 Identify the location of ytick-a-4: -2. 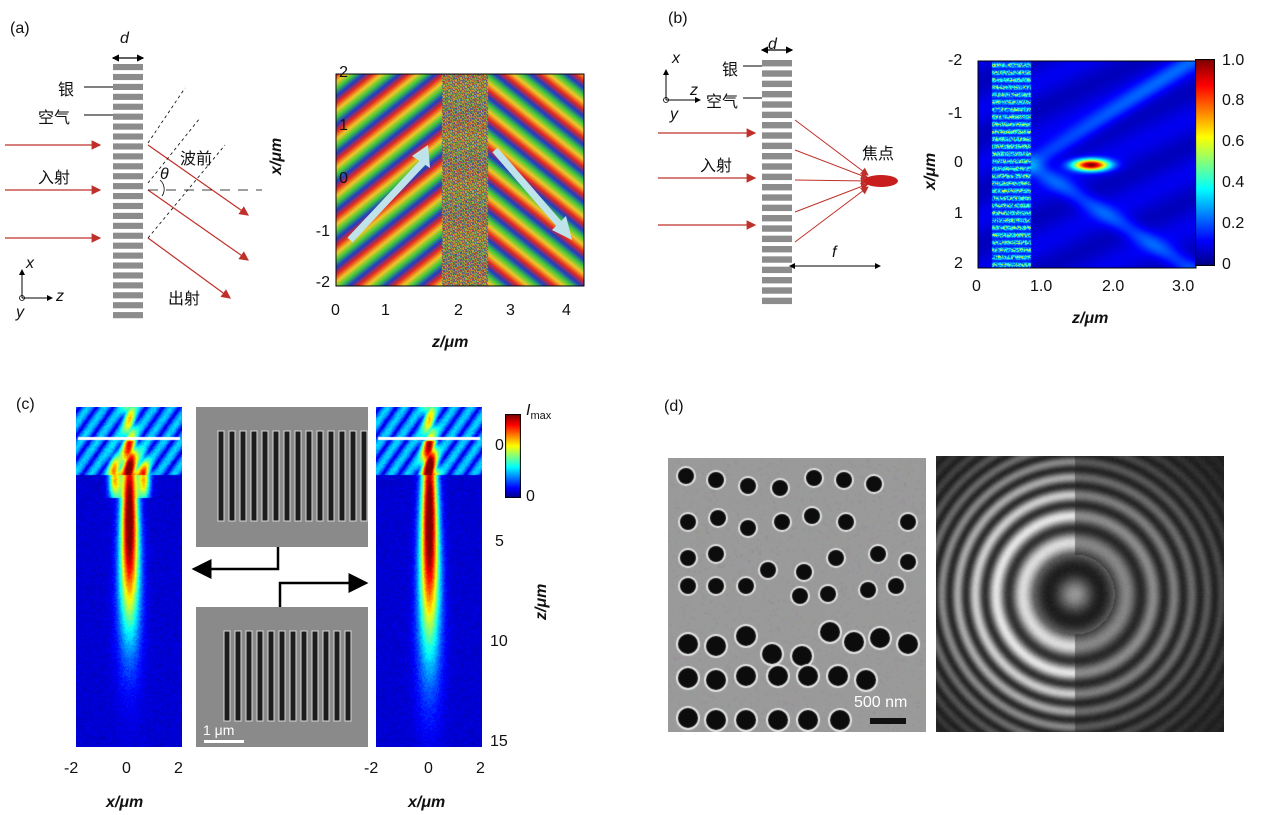
(320, 283).